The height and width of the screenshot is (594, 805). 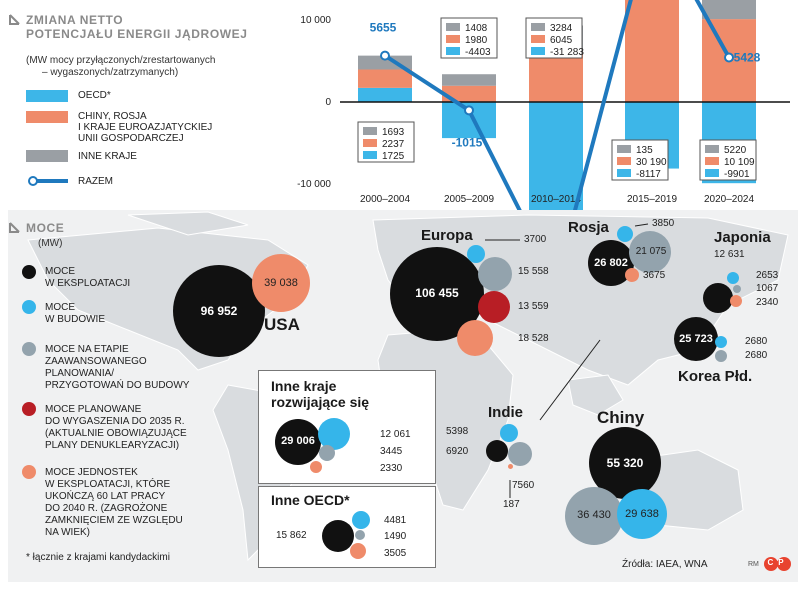 I want to click on china-construction-circle, so click(x=642, y=514).